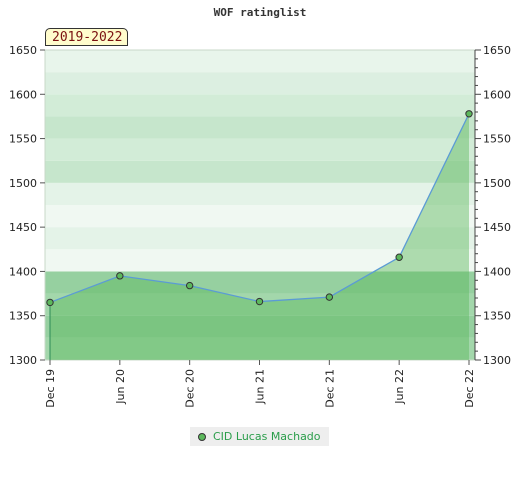 This screenshot has height=480, width=520. I want to click on period-badge: 2019-2022, so click(87, 37).